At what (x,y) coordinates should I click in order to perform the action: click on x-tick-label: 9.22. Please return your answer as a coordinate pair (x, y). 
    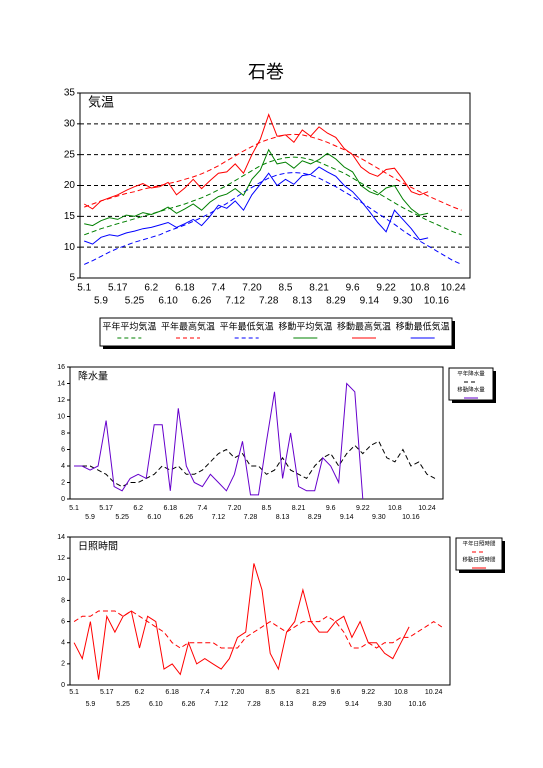
    Looking at the image, I should click on (386, 288).